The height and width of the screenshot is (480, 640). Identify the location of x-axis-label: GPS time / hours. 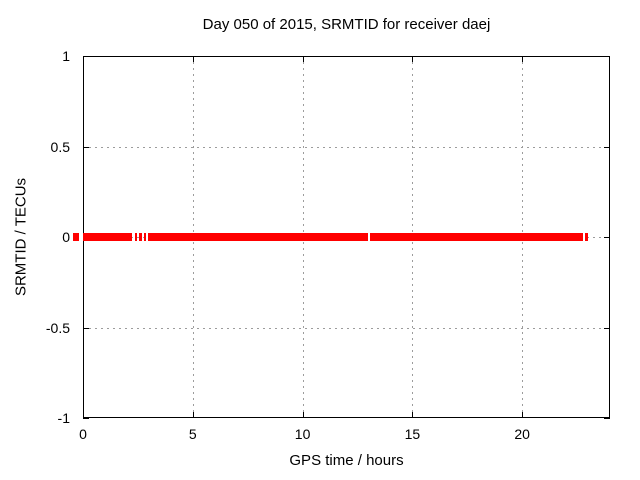
(346, 460).